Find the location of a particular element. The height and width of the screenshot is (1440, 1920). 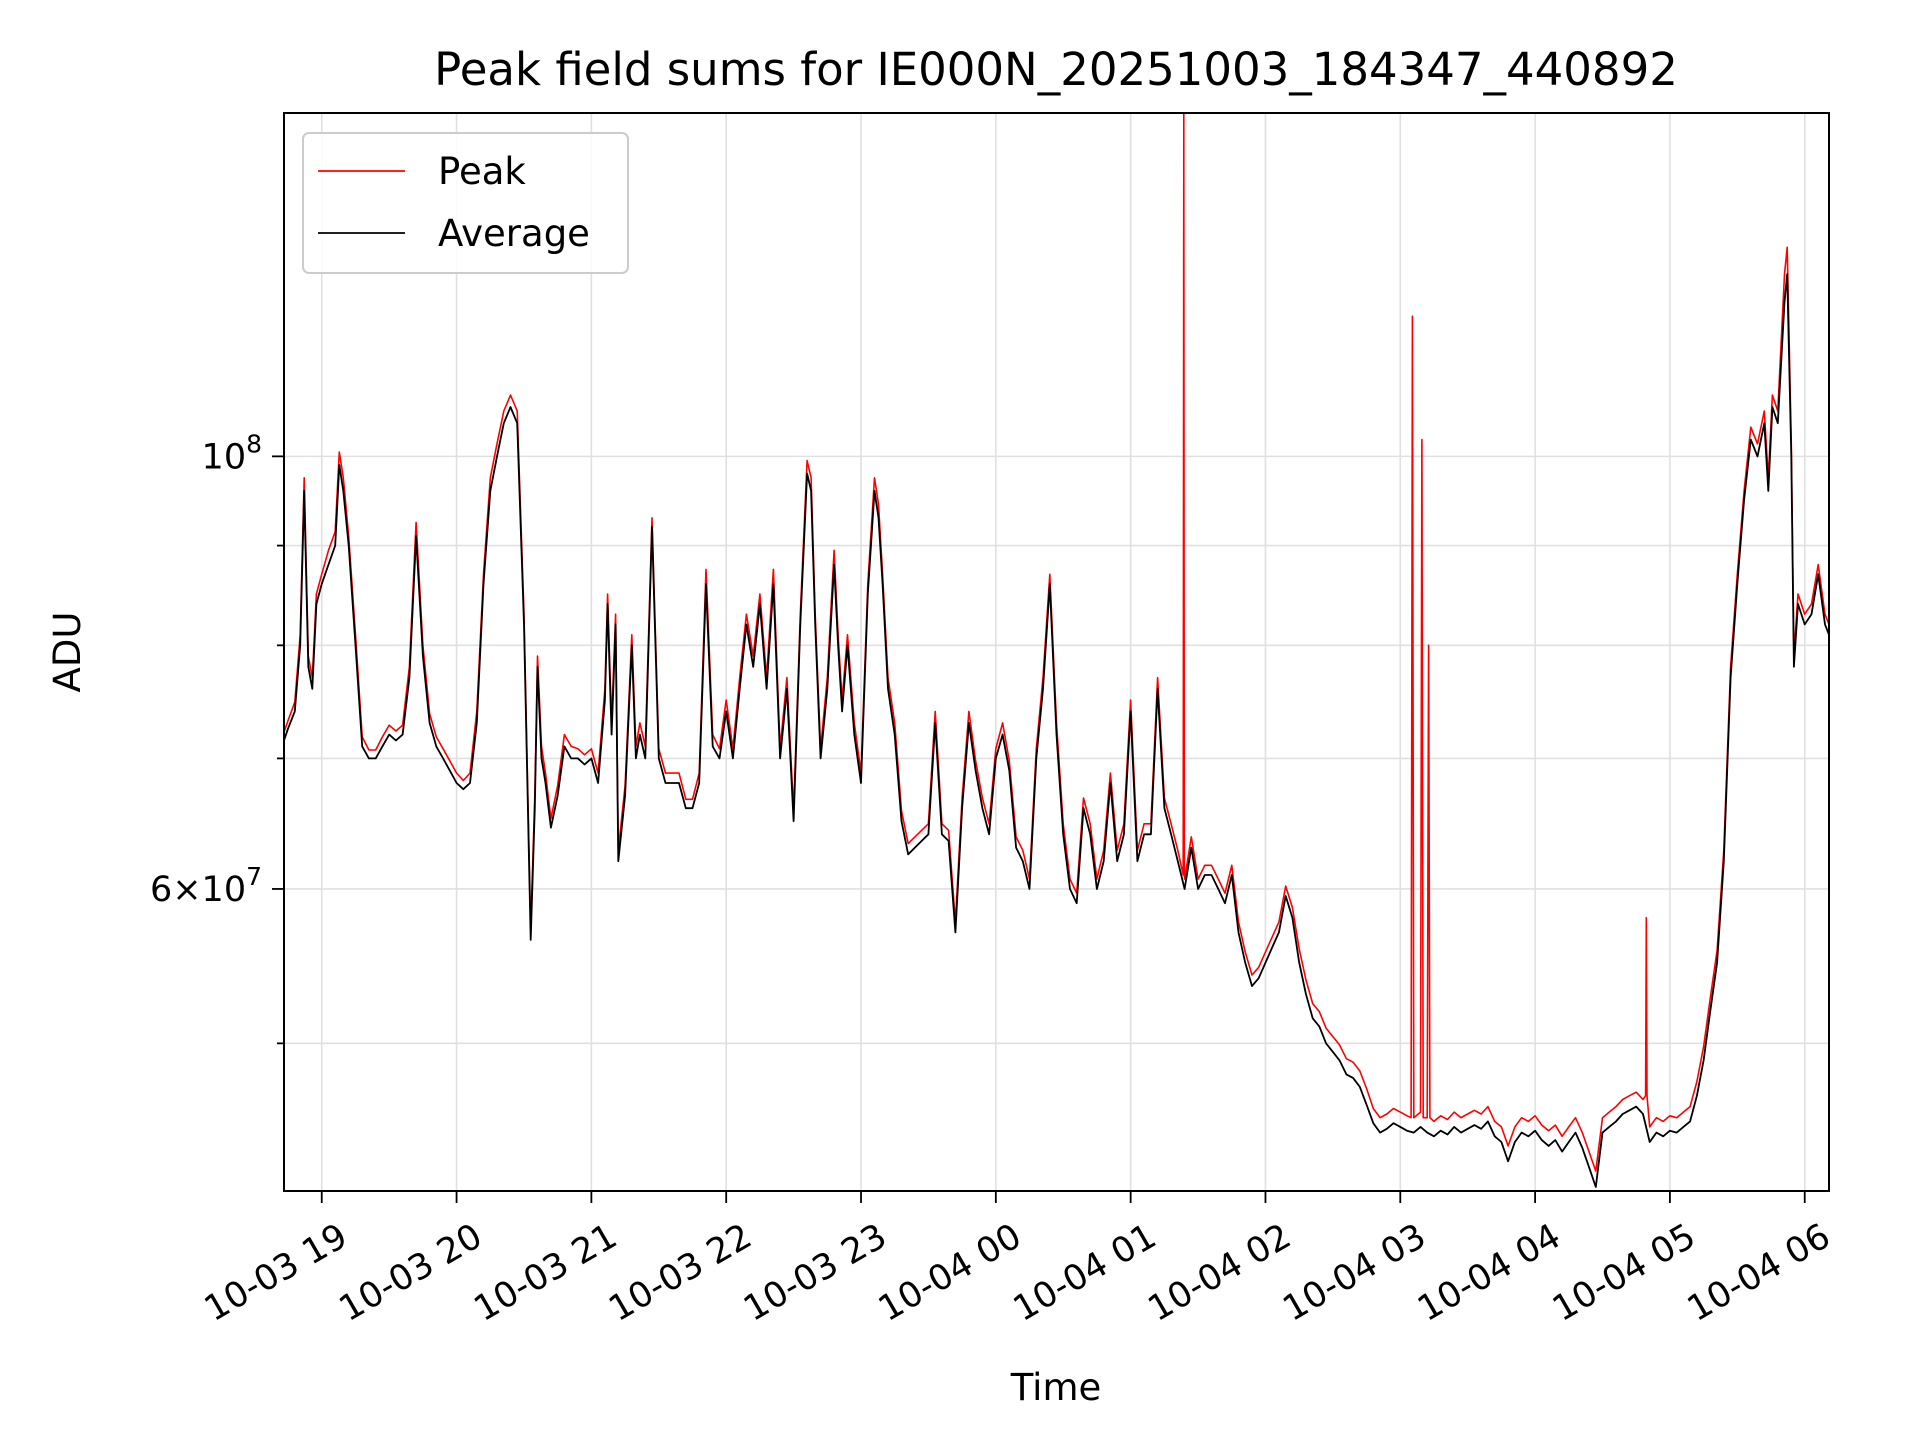

y-tick-label: 108 is located at coordinates (232, 453).